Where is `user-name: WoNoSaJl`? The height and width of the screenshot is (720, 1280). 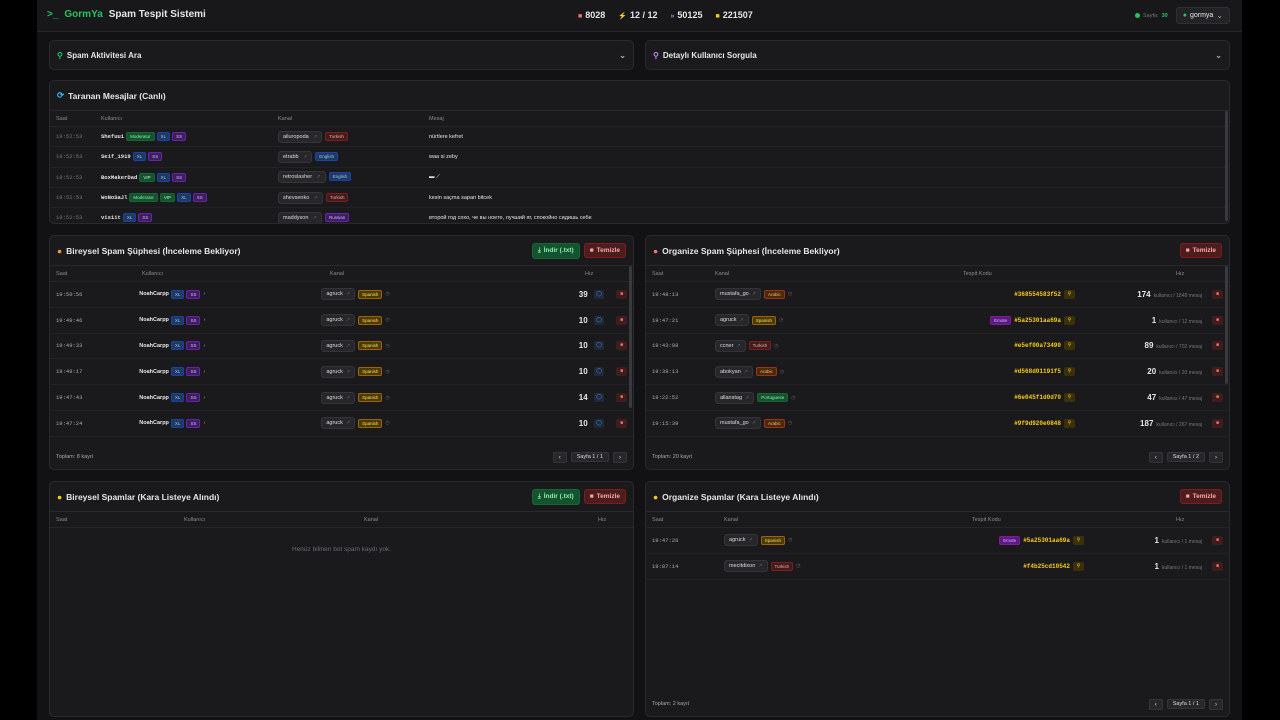
user-name: WoNoSaJl is located at coordinates (114, 198).